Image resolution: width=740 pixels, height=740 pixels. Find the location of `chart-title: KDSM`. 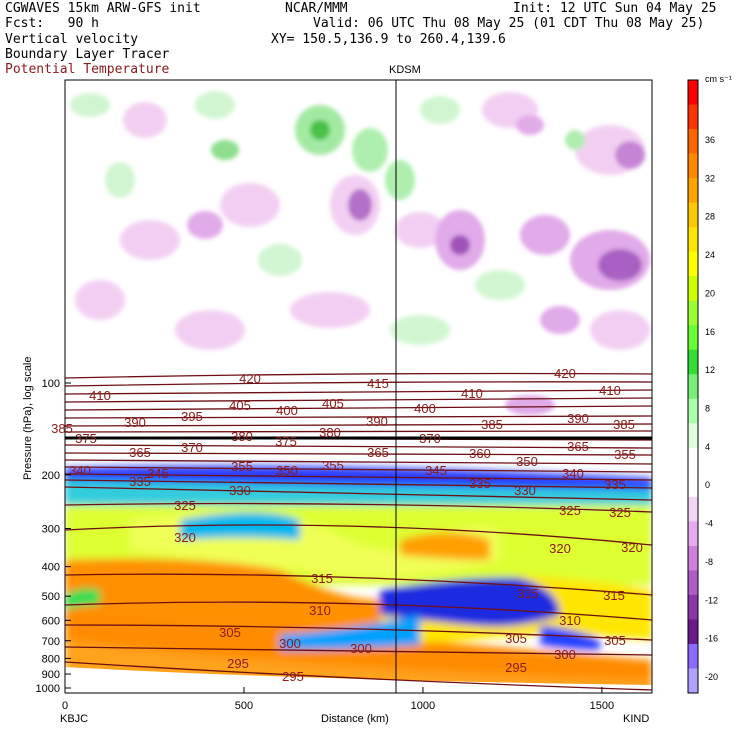

chart-title: KDSM is located at coordinates (405, 70).